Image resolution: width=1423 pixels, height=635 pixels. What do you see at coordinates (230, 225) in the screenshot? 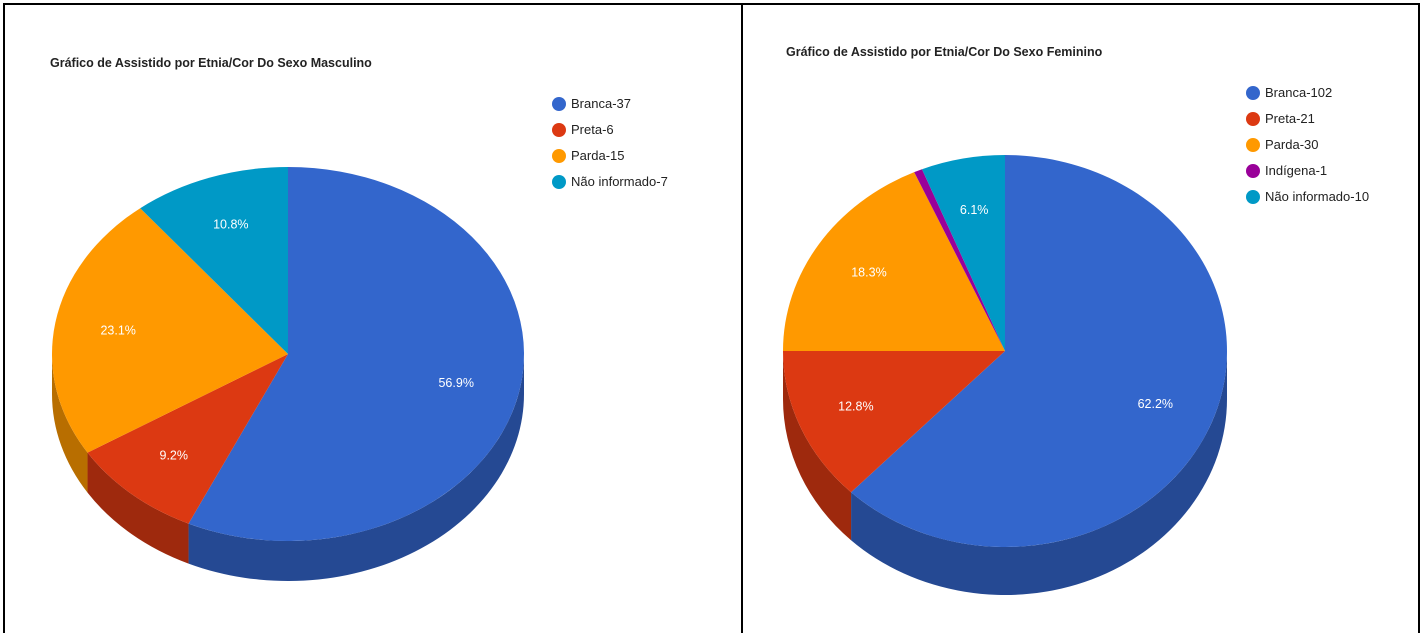
I see `slice-label-nao-informado: 10.8%` at bounding box center [230, 225].